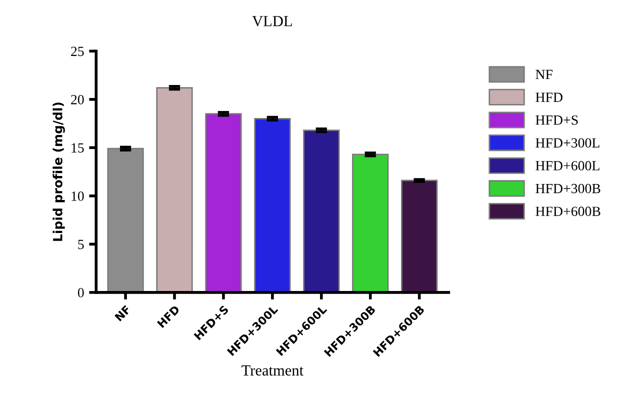 The width and height of the screenshot is (641, 409). I want to click on x-axis-title: Treatment, so click(273, 370).